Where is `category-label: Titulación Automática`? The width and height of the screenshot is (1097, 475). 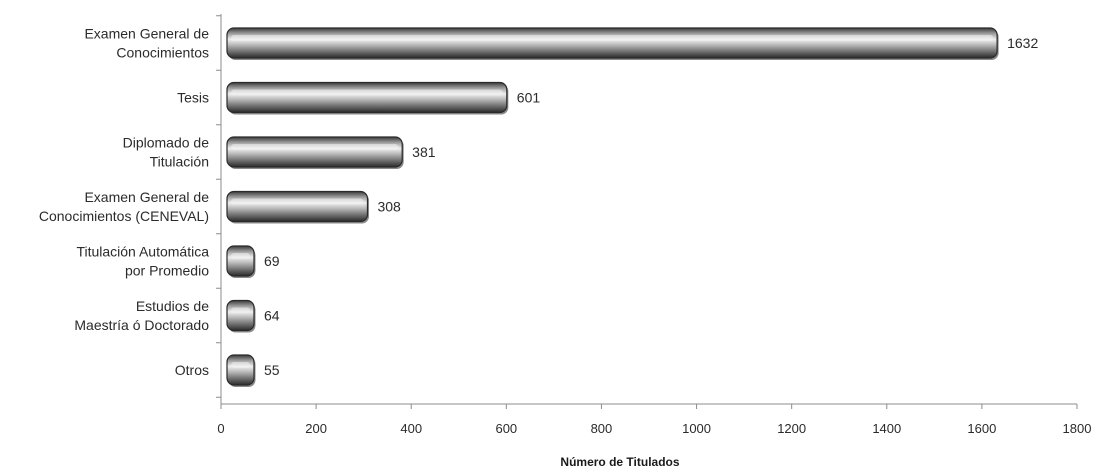 category-label: Titulación Automática is located at coordinates (142, 252).